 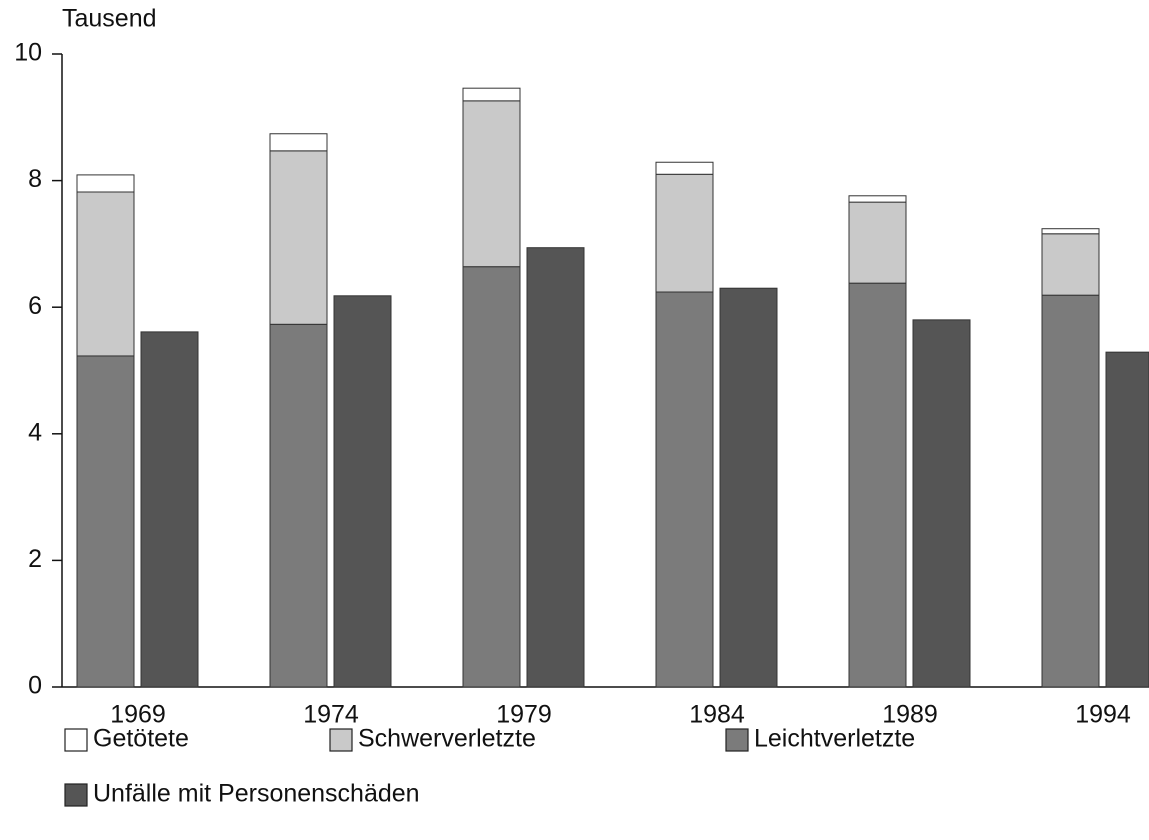 What do you see at coordinates (524, 715) in the screenshot?
I see `x-tick-label: 1979` at bounding box center [524, 715].